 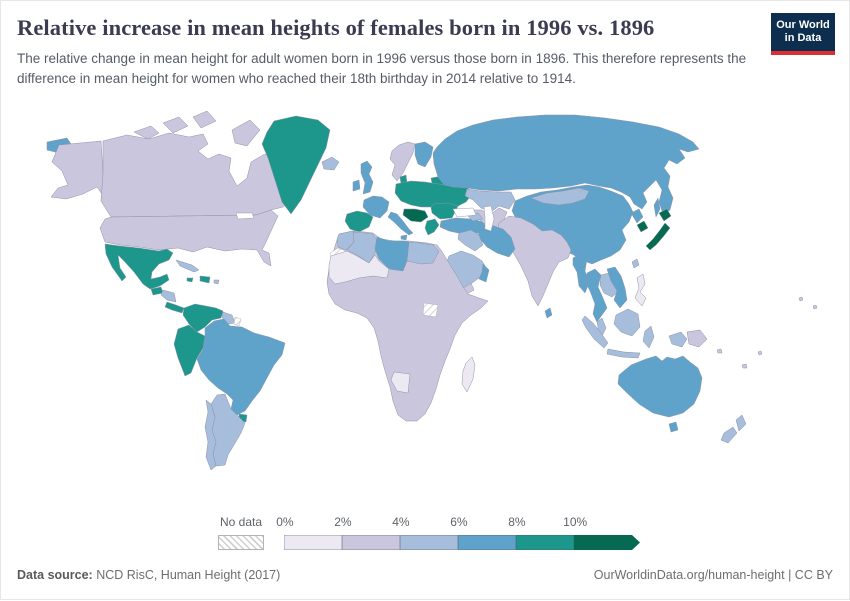 I want to click on region-greenland, so click(x=296, y=165).